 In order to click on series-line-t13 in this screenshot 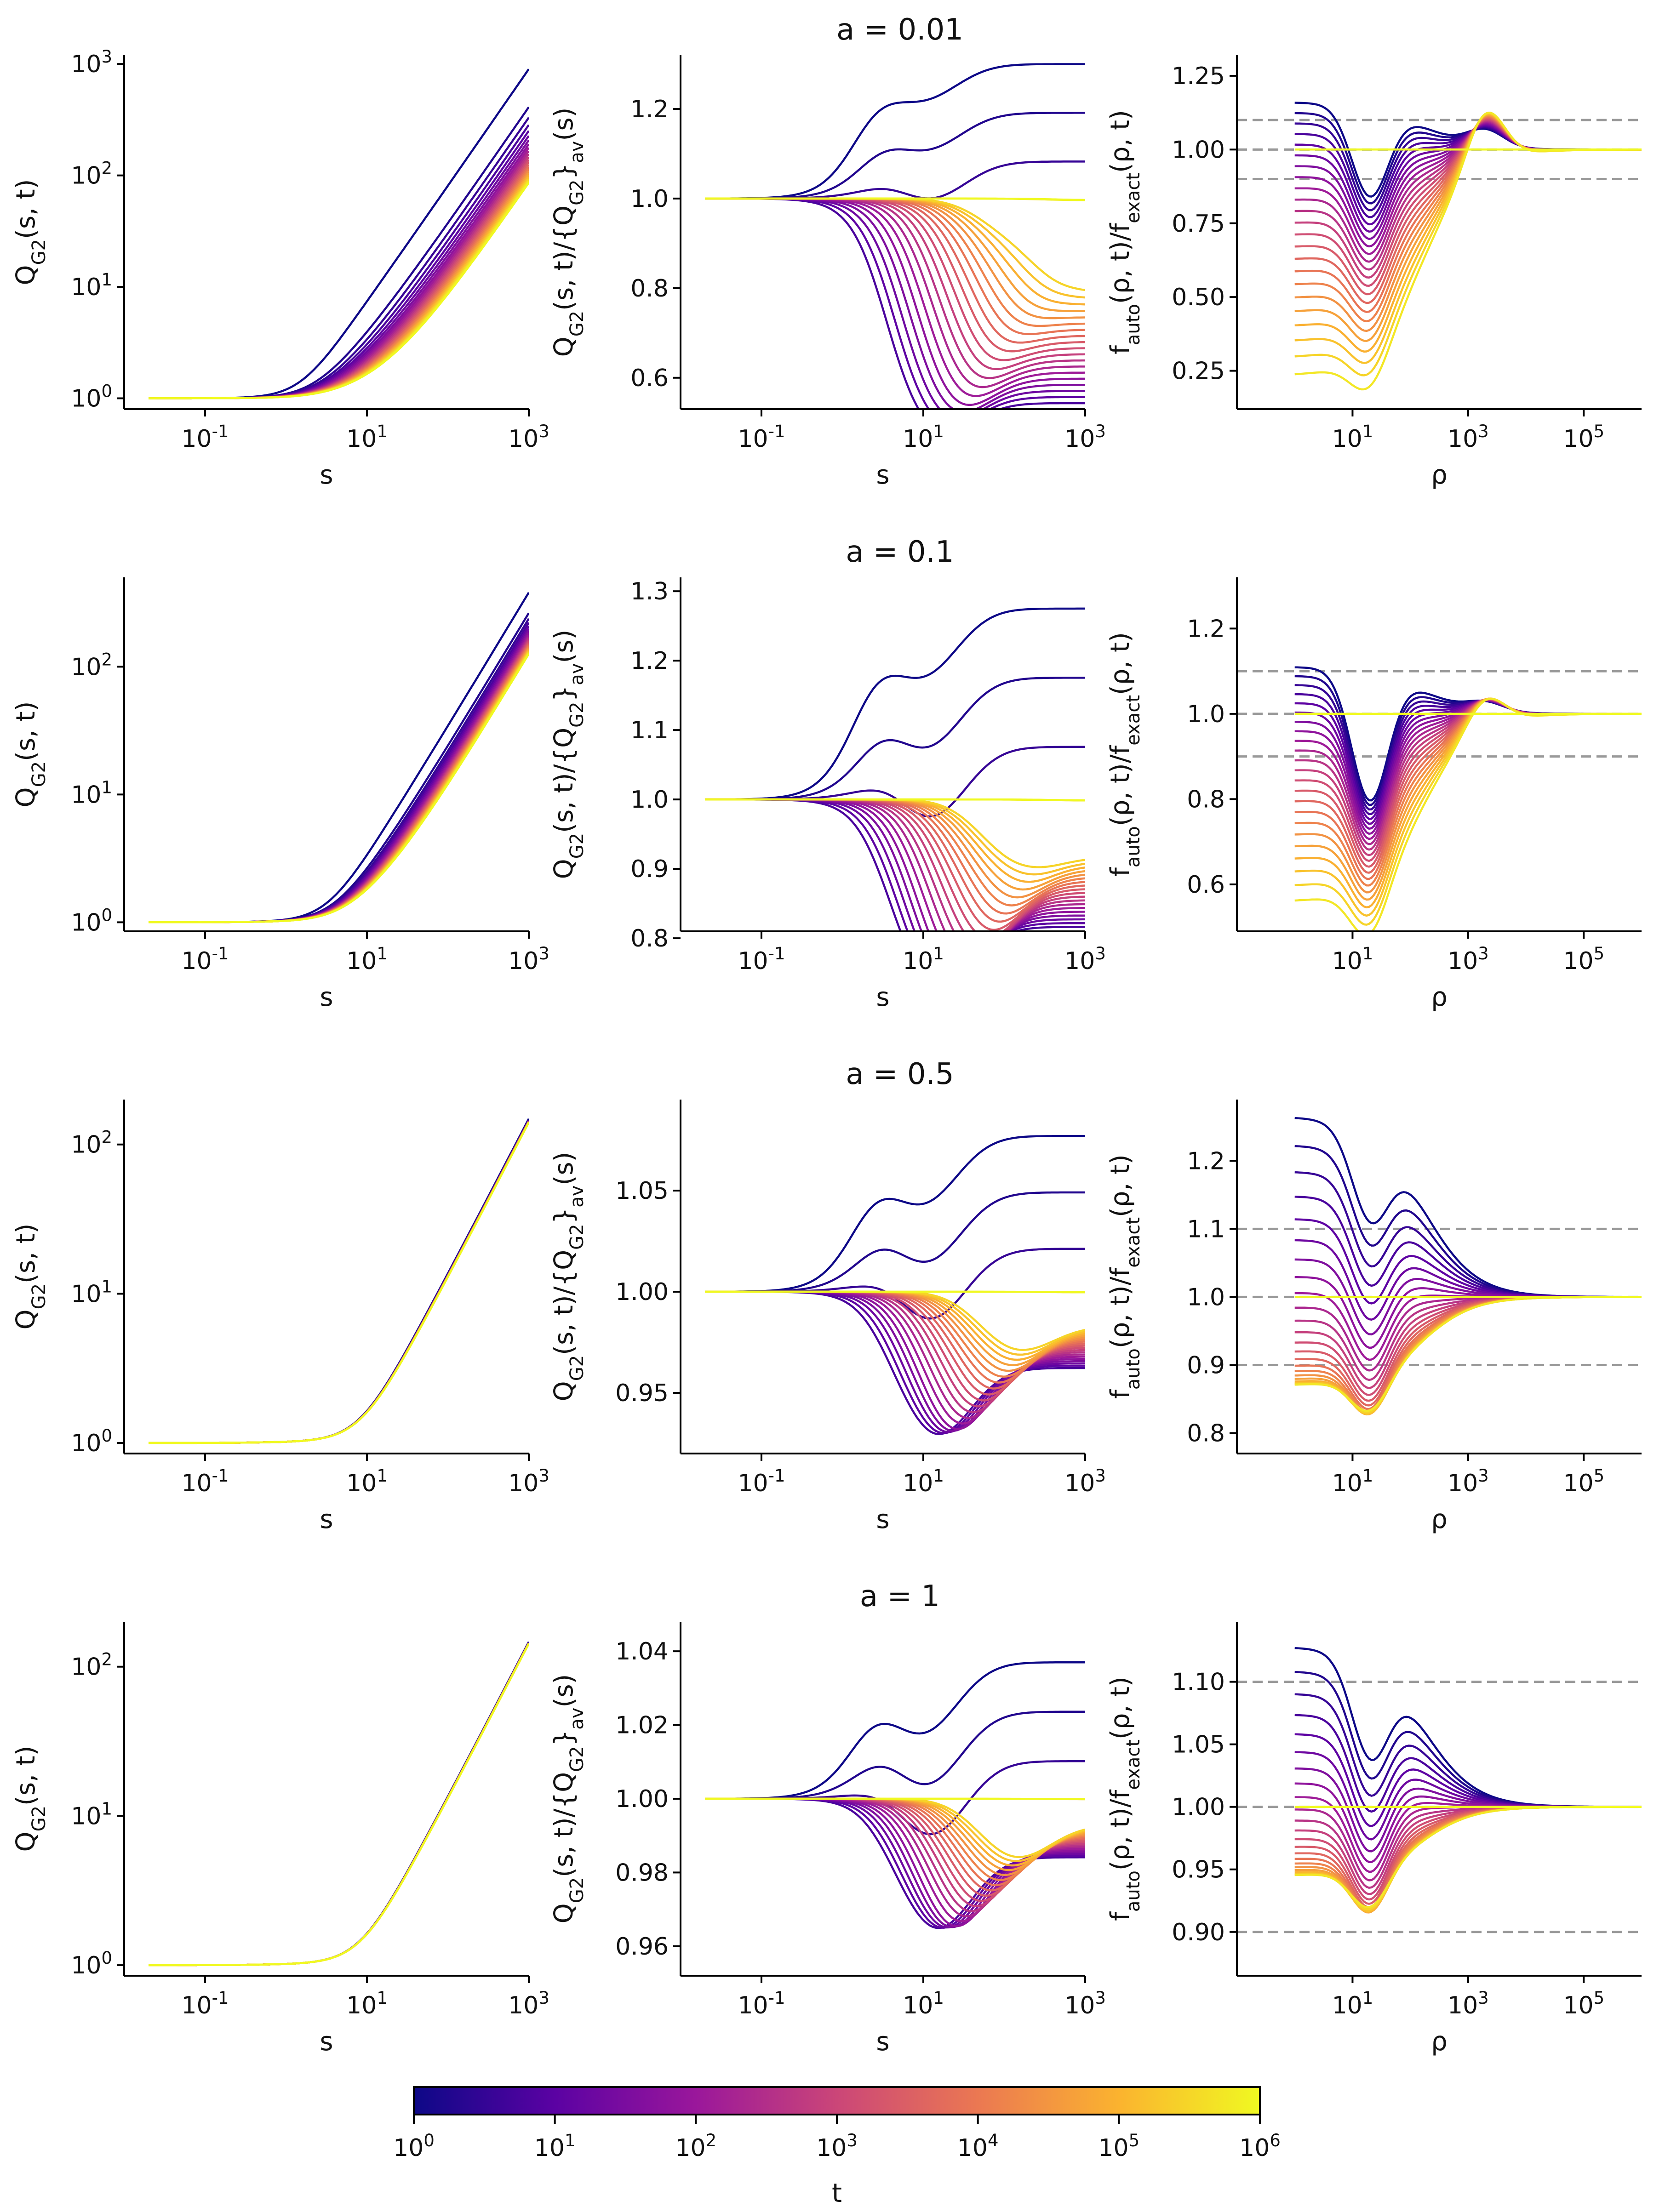, I will do `click(339, 1804)`.